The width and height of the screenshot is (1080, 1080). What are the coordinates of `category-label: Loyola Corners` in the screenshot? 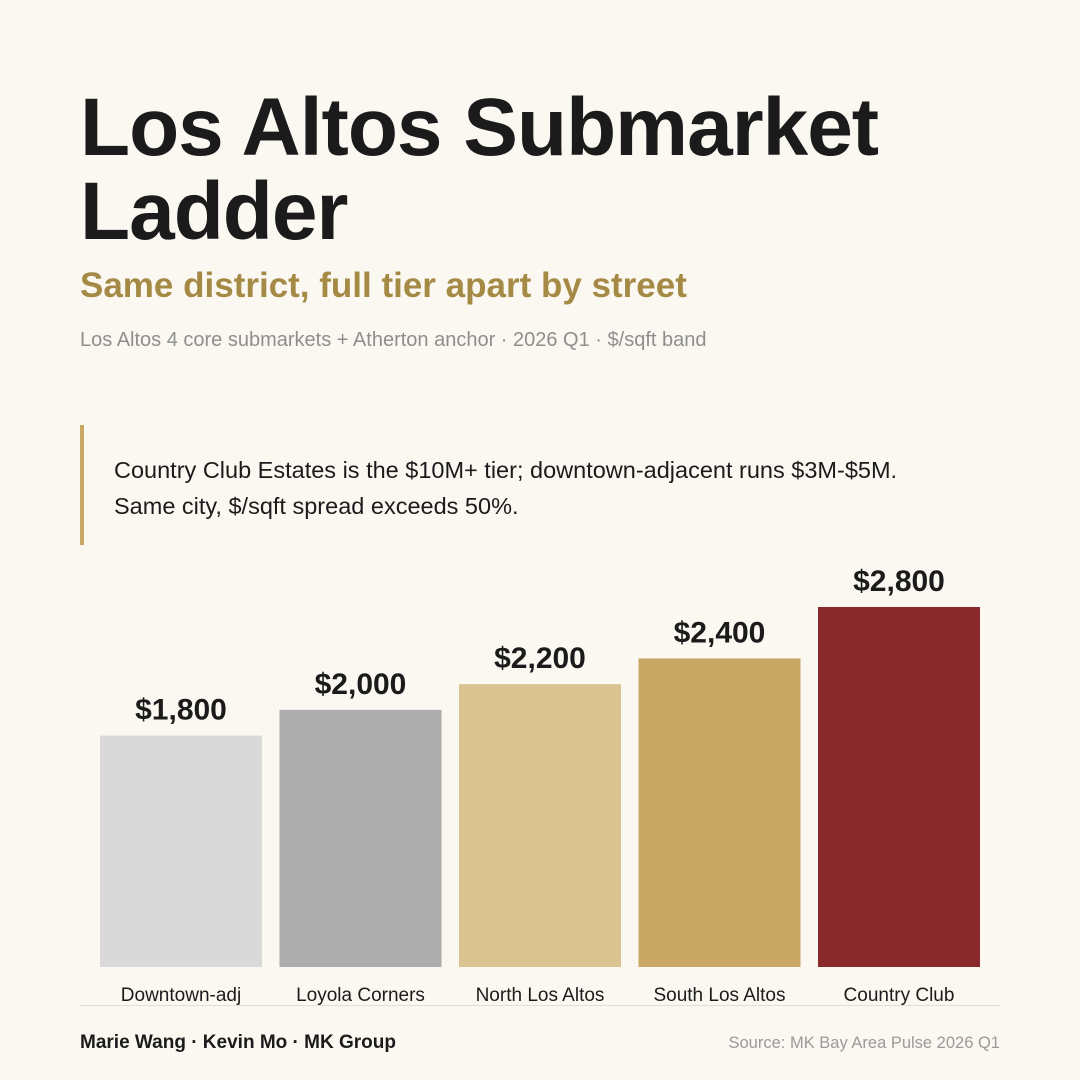 It's located at (360, 995).